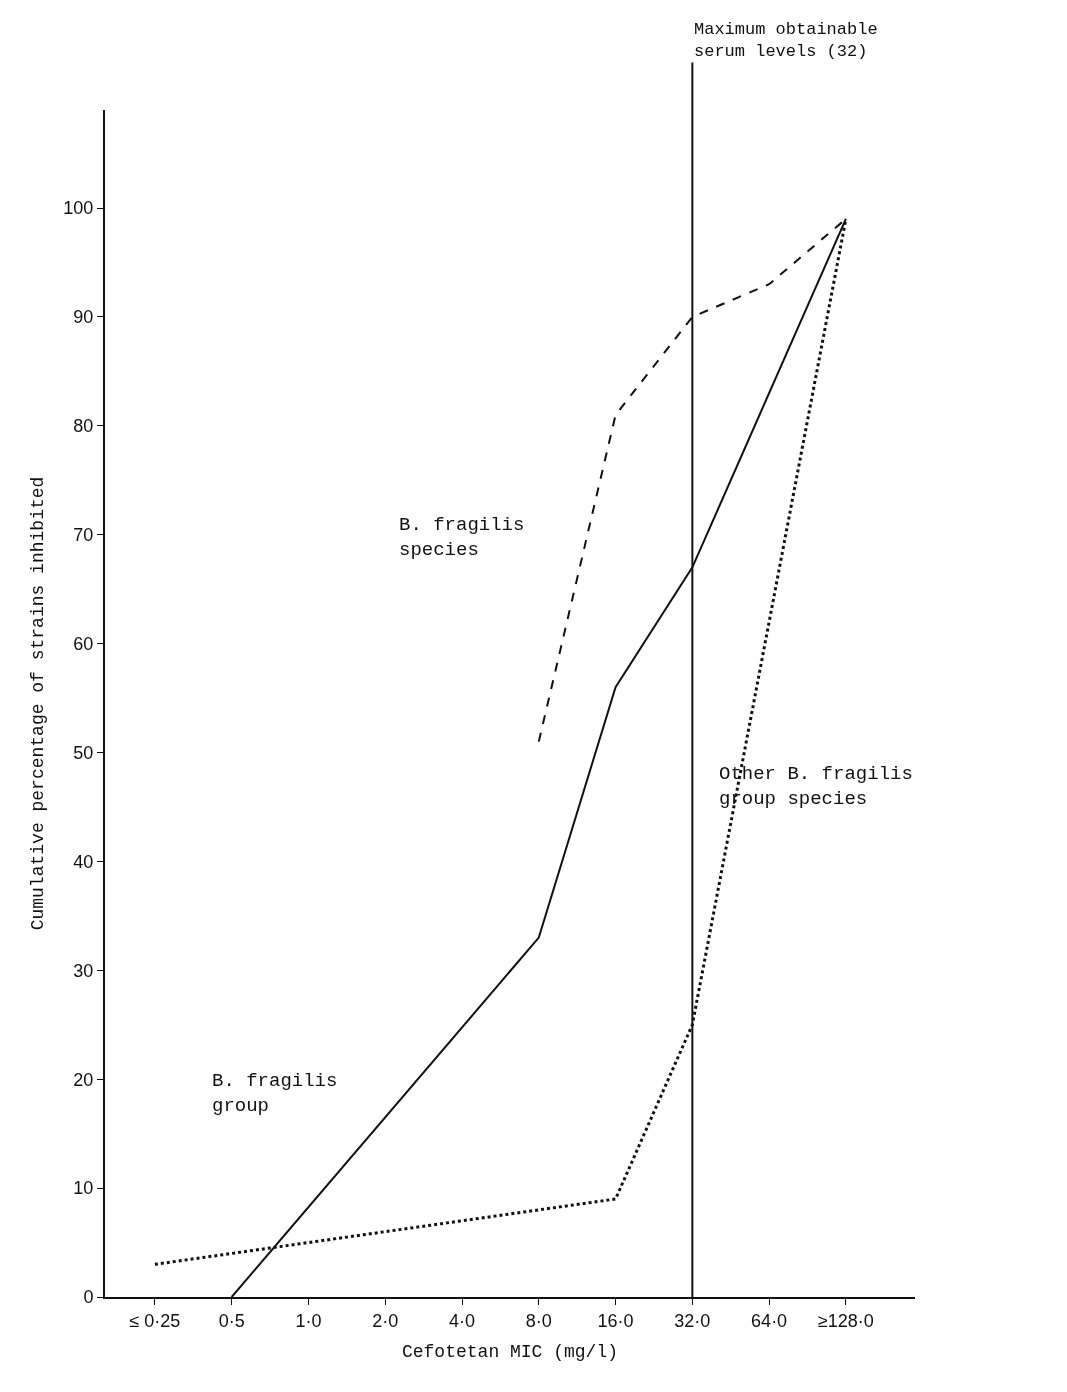 This screenshot has height=1392, width=1067. I want to click on y-tick-label: 40, so click(83, 861).